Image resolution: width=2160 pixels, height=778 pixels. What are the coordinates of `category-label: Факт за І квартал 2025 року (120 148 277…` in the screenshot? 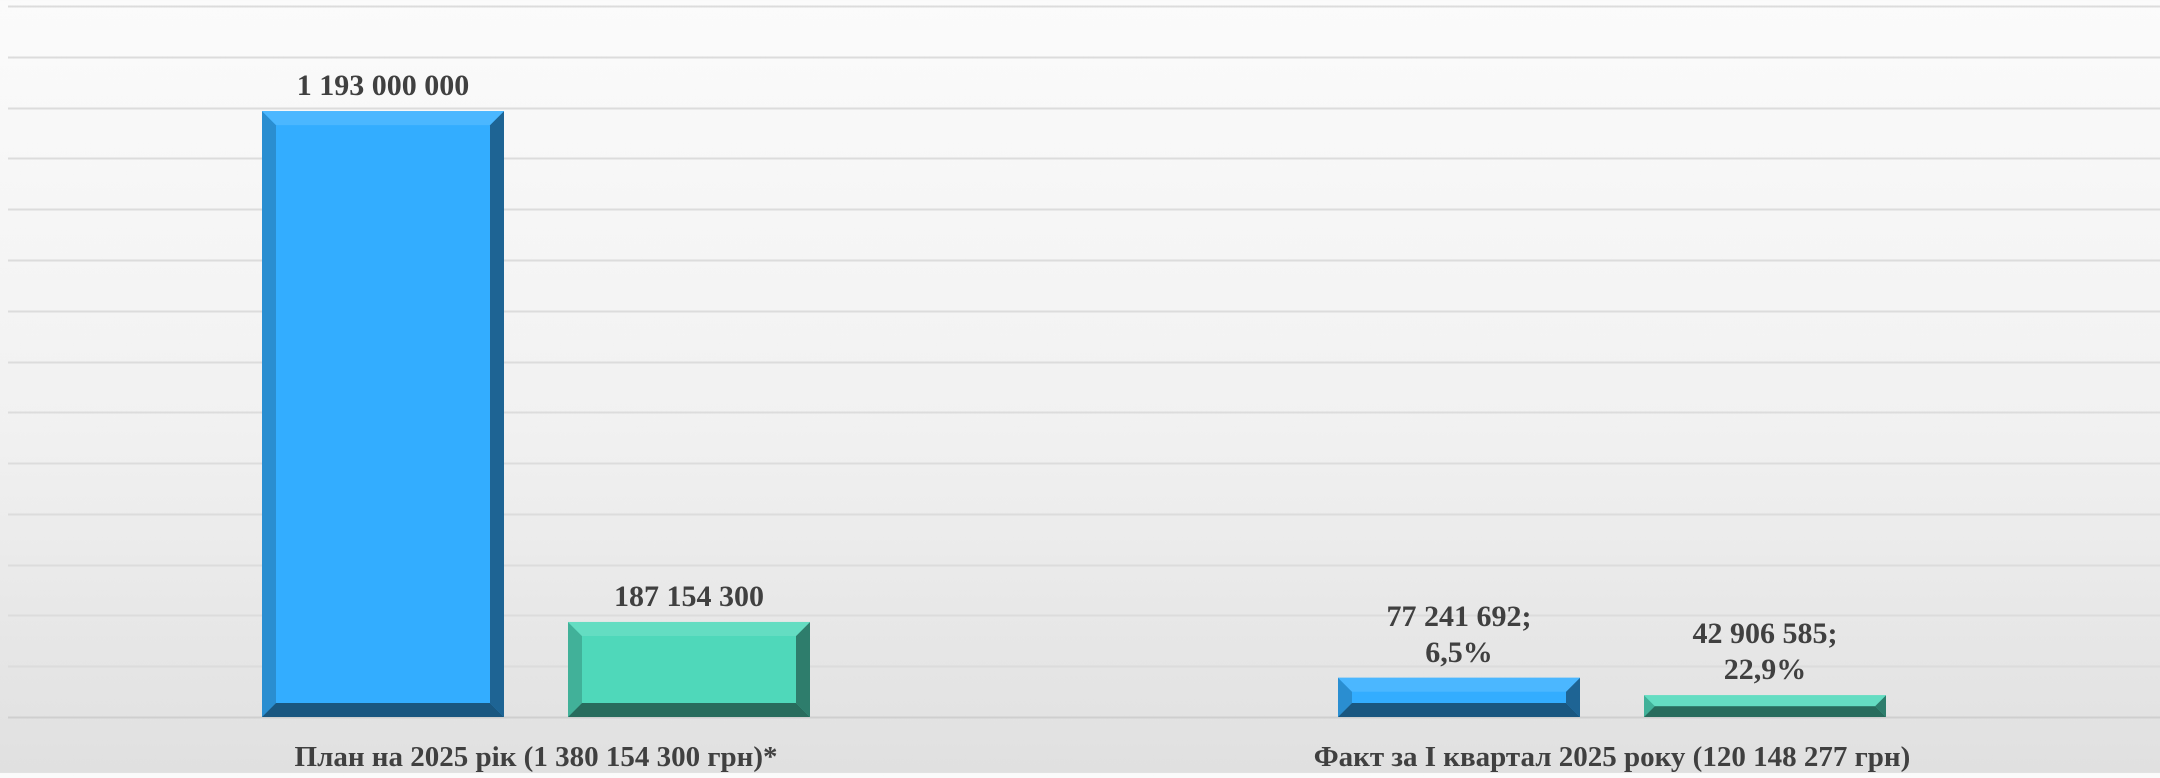 It's located at (1612, 757).